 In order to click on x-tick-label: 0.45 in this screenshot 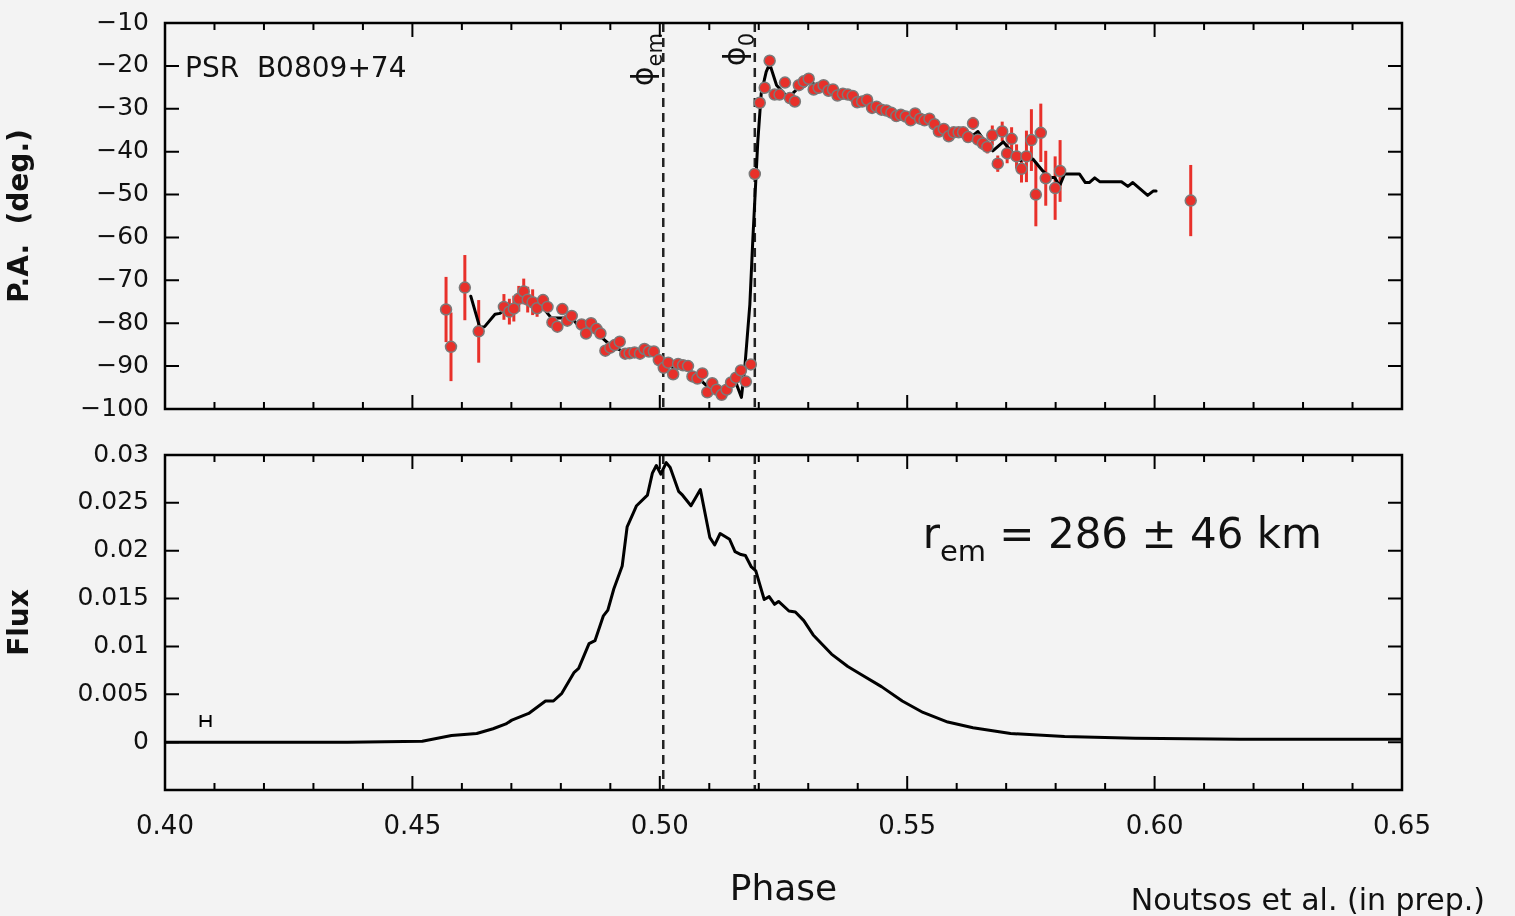, I will do `click(412, 825)`.